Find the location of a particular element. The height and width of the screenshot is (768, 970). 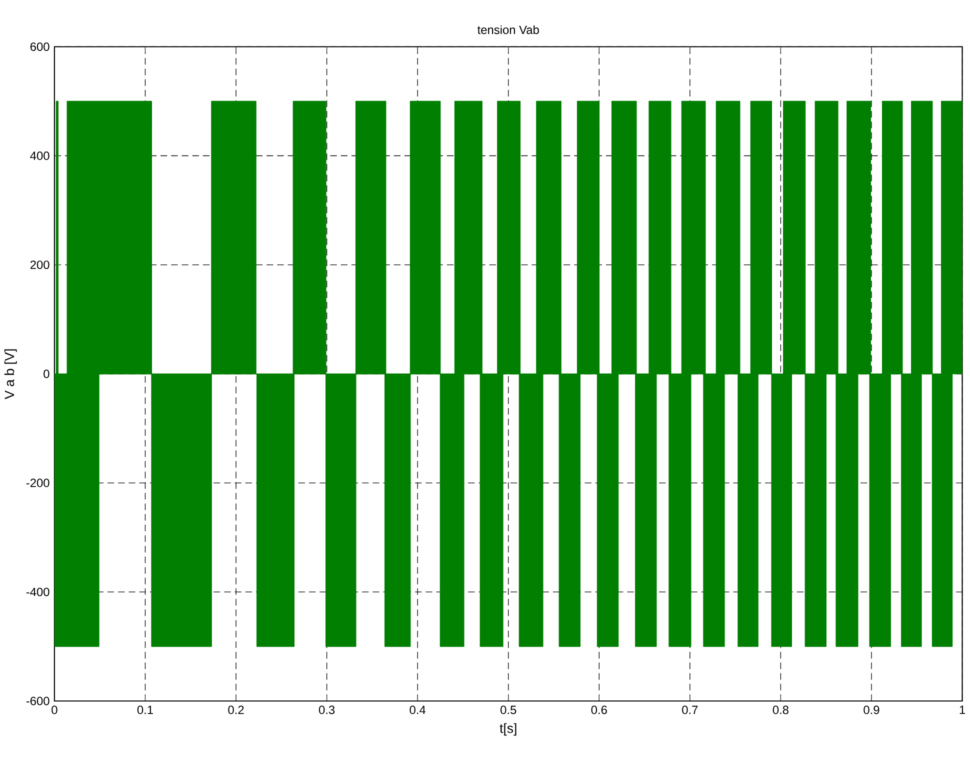

y-tick-label: 600 is located at coordinates (40, 47).